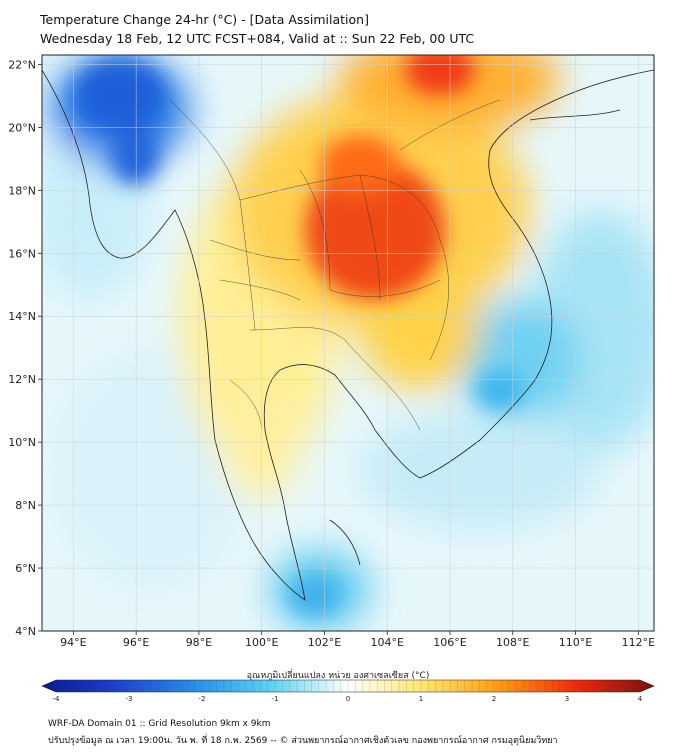  What do you see at coordinates (638, 642) in the screenshot?
I see `lon-tick-label: 112°E` at bounding box center [638, 642].